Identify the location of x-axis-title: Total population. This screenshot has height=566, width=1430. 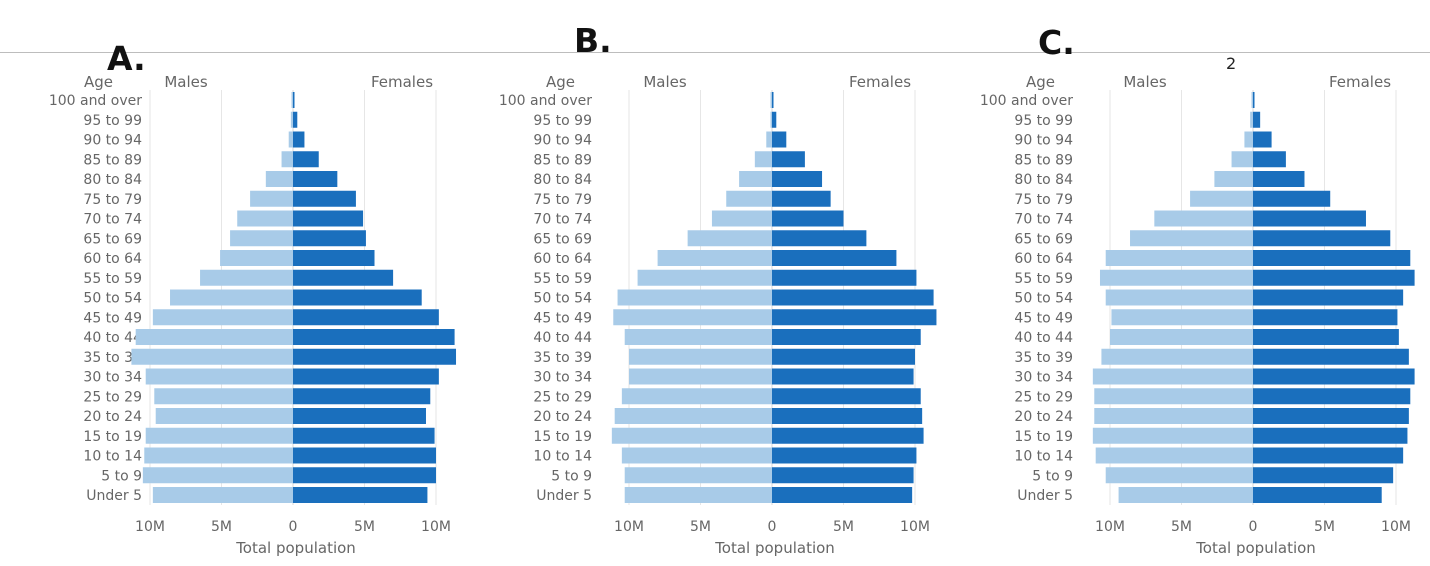
(295, 548).